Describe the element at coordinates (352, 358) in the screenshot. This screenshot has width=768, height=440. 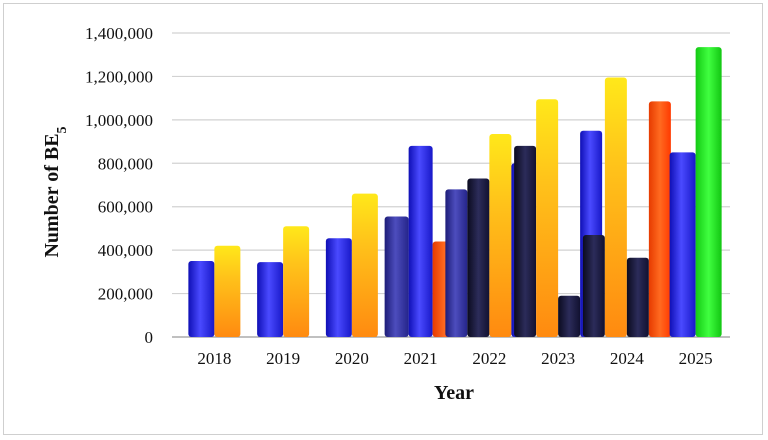
I see `x-tick-label: 2020` at that location.